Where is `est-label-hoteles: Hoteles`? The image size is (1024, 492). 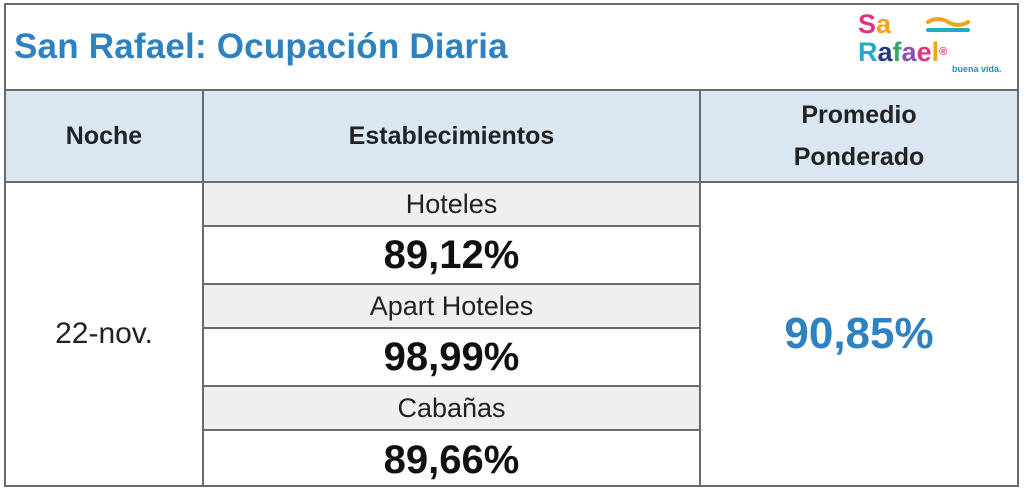 est-label-hoteles: Hoteles is located at coordinates (451, 205).